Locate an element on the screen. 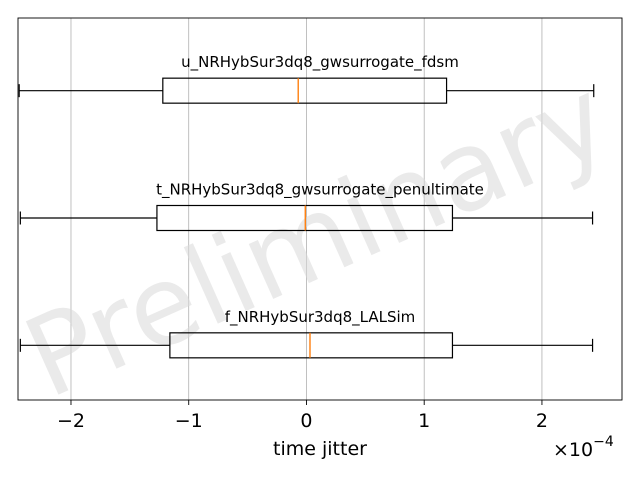  series-label-1: t_NRHybSur3dq8_gwsurrogate_penultimate is located at coordinates (320, 190).